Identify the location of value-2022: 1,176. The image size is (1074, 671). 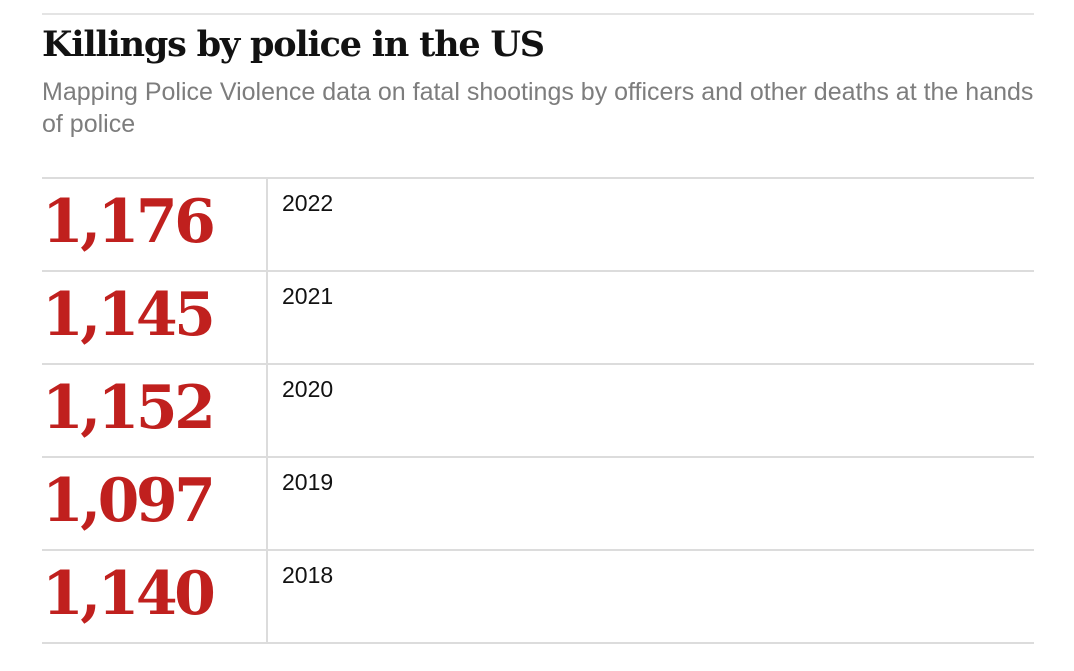
(129, 222).